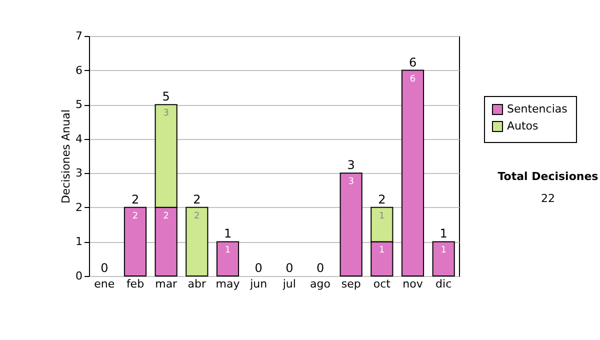 The width and height of the screenshot is (600, 340). I want to click on x-tick-label: dic, so click(444, 284).